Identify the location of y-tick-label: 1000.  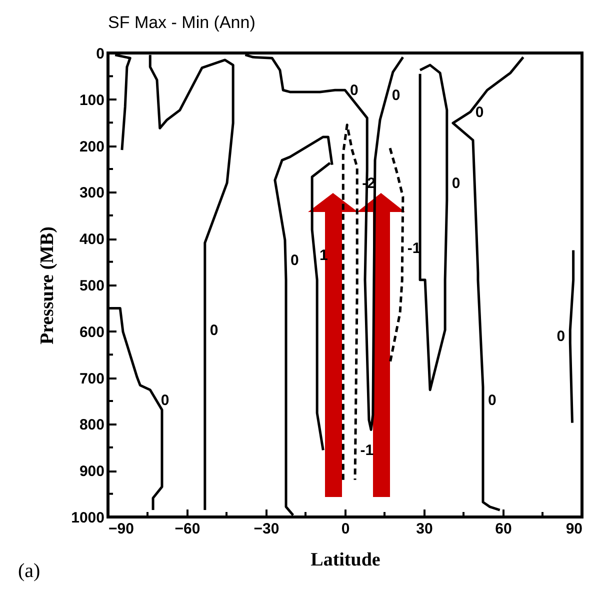
(87, 518).